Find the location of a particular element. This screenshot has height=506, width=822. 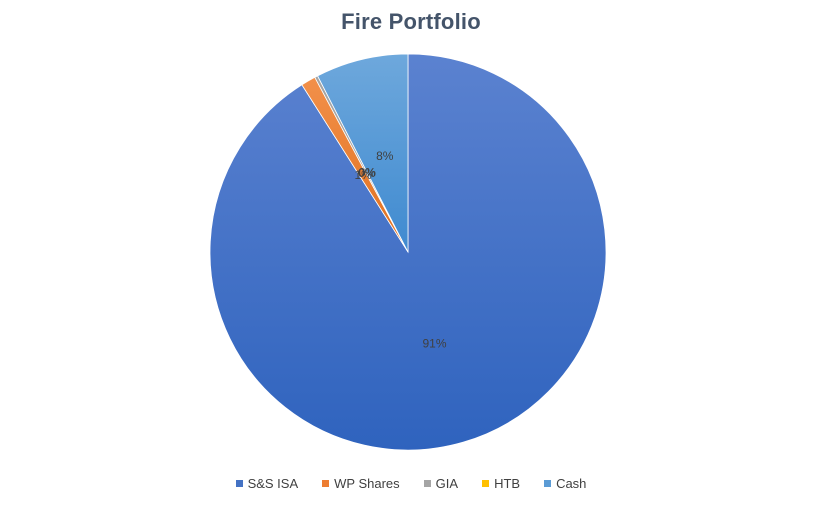

data-label-wp-shares: 1% is located at coordinates (363, 175).